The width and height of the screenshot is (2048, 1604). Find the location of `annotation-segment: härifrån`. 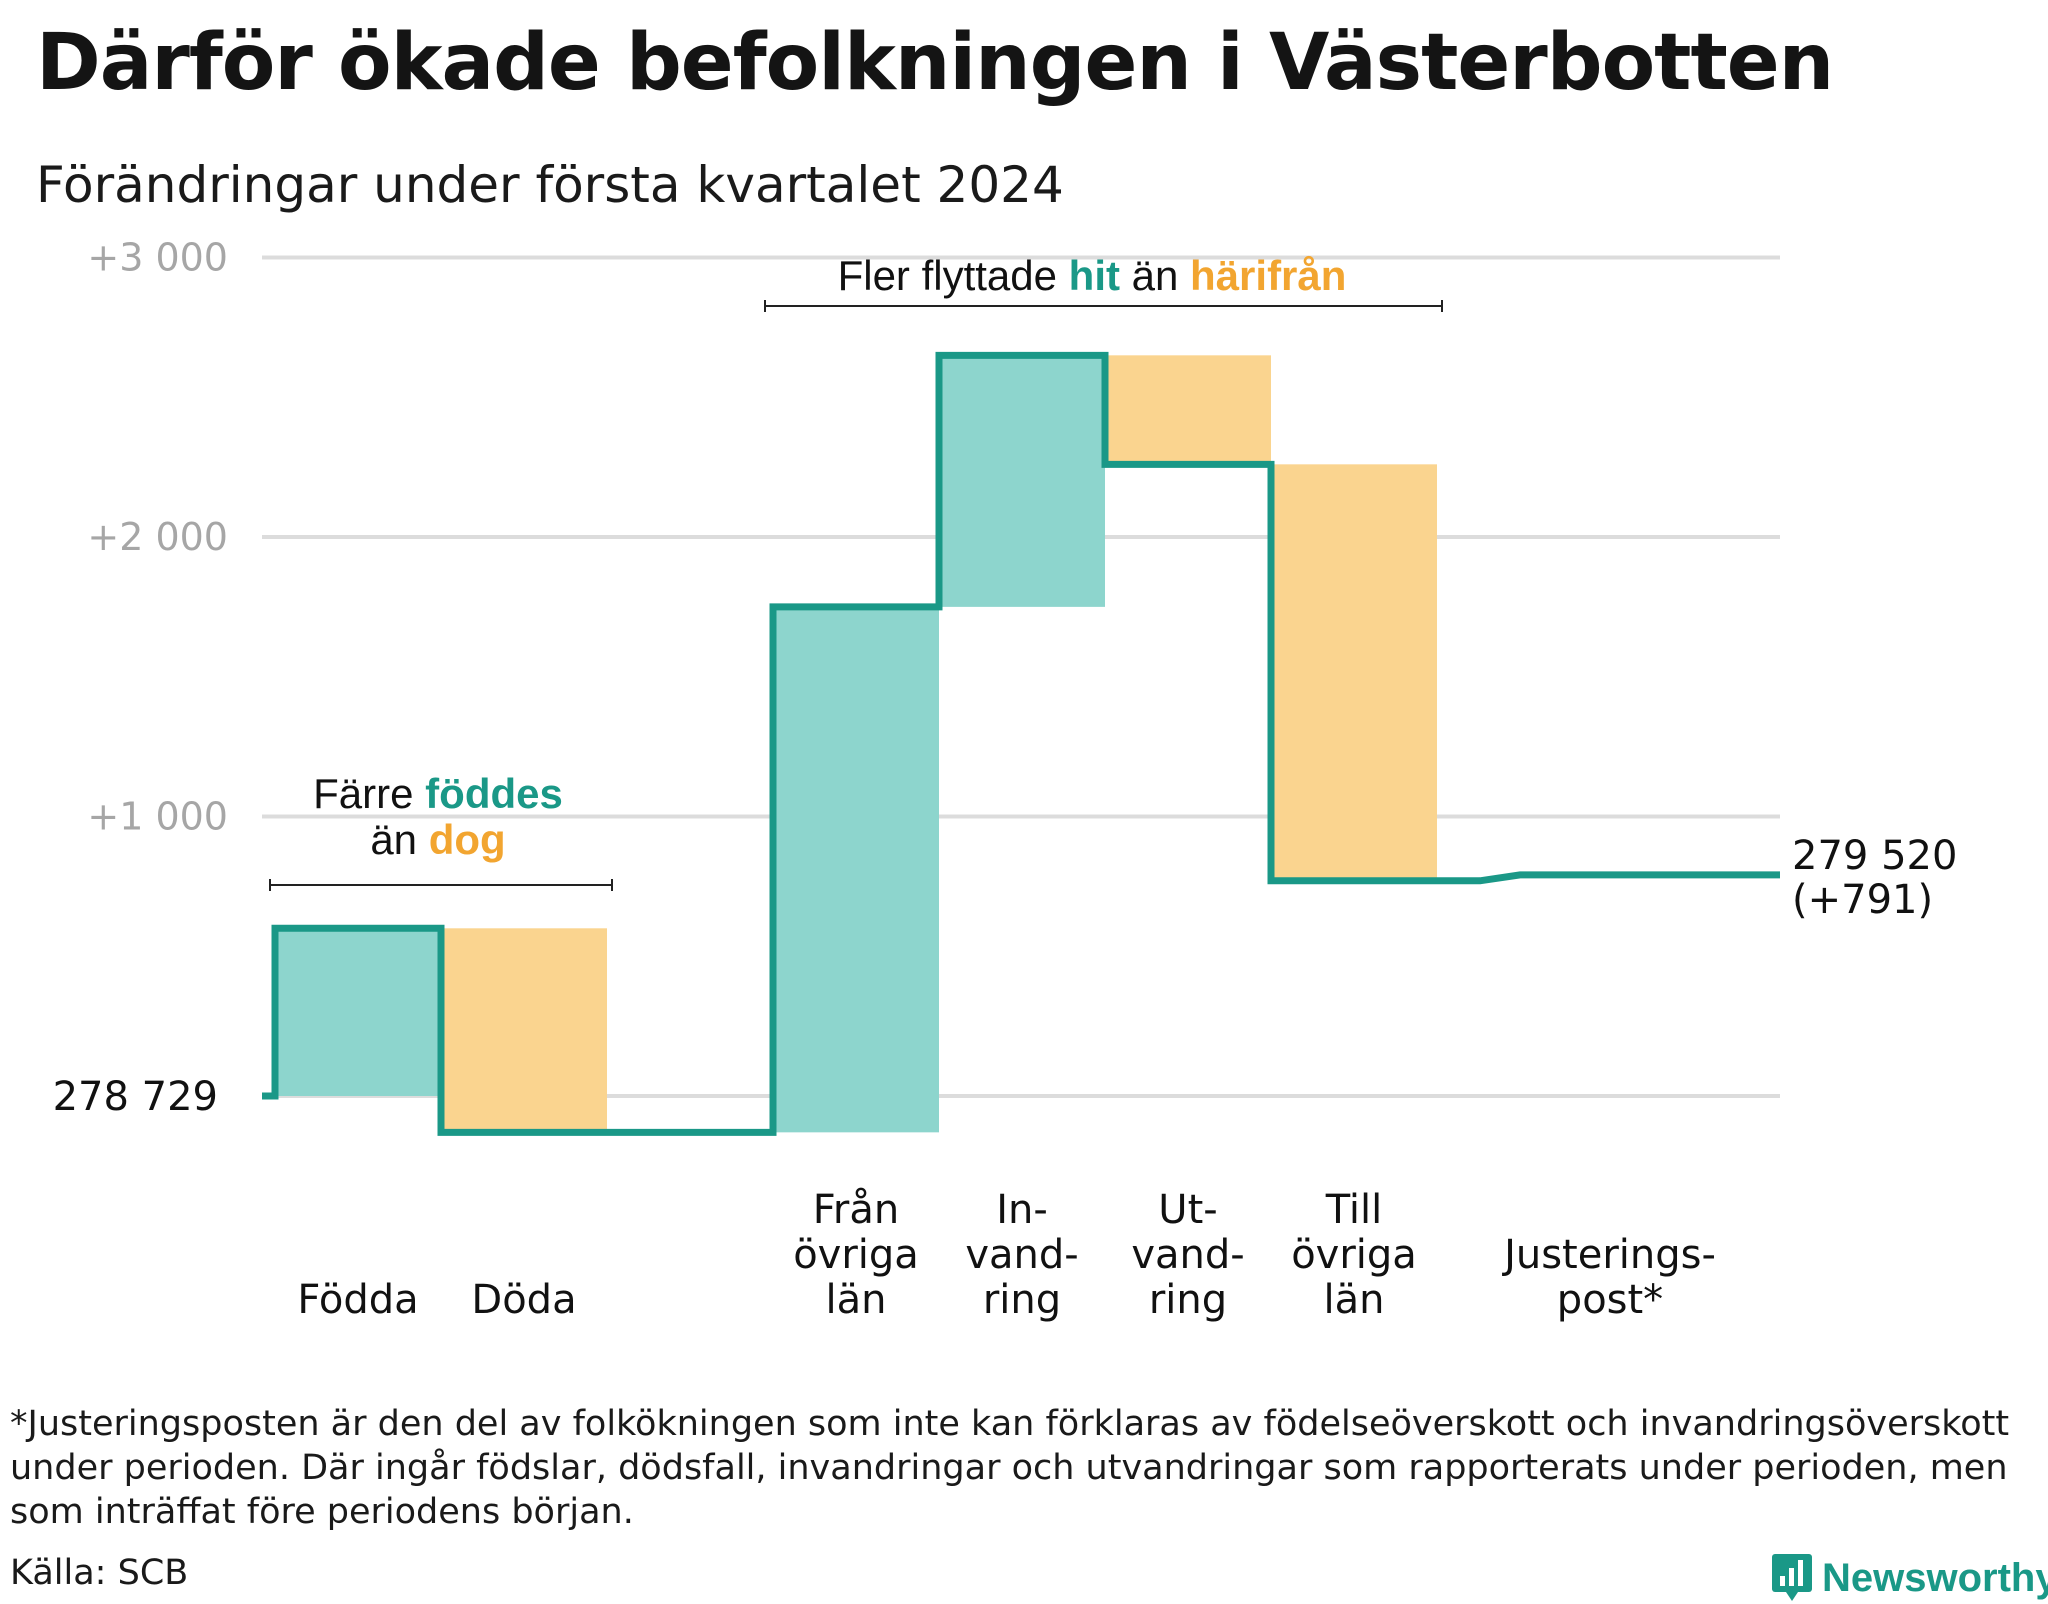

annotation-segment: härifrån is located at coordinates (1268, 275).